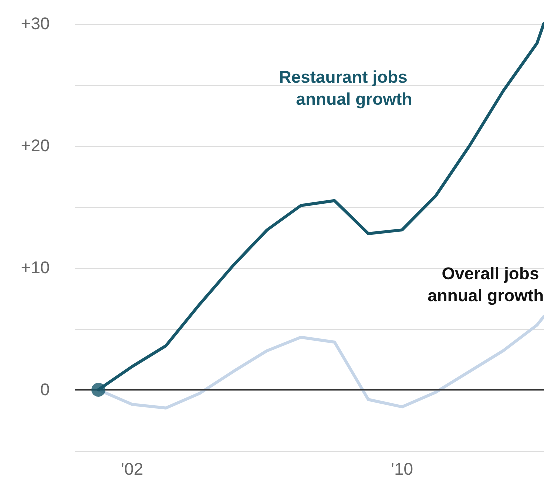  I want to click on y-tick-label: 0, so click(45, 390).